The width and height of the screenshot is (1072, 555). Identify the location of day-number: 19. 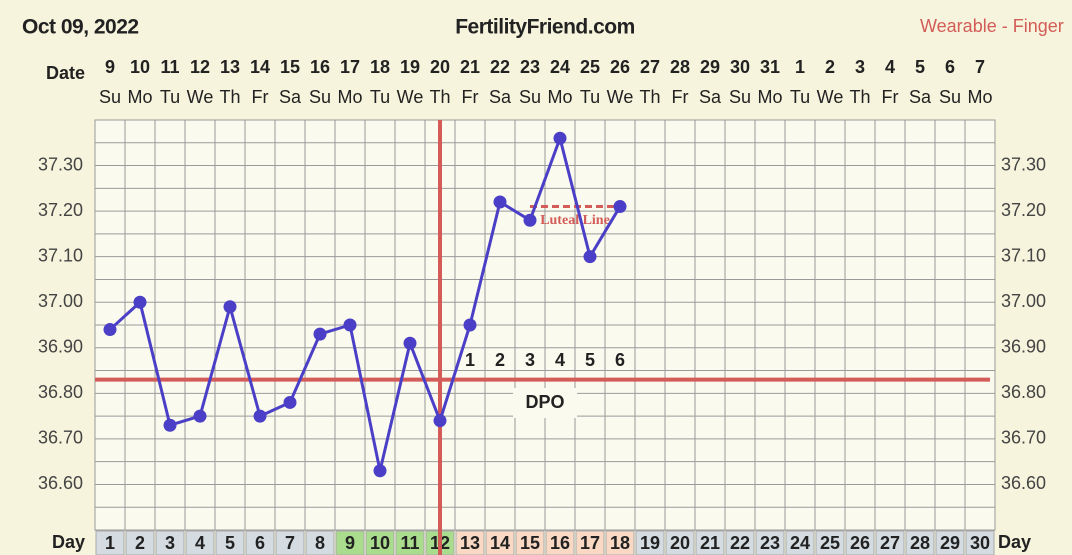
(650, 543).